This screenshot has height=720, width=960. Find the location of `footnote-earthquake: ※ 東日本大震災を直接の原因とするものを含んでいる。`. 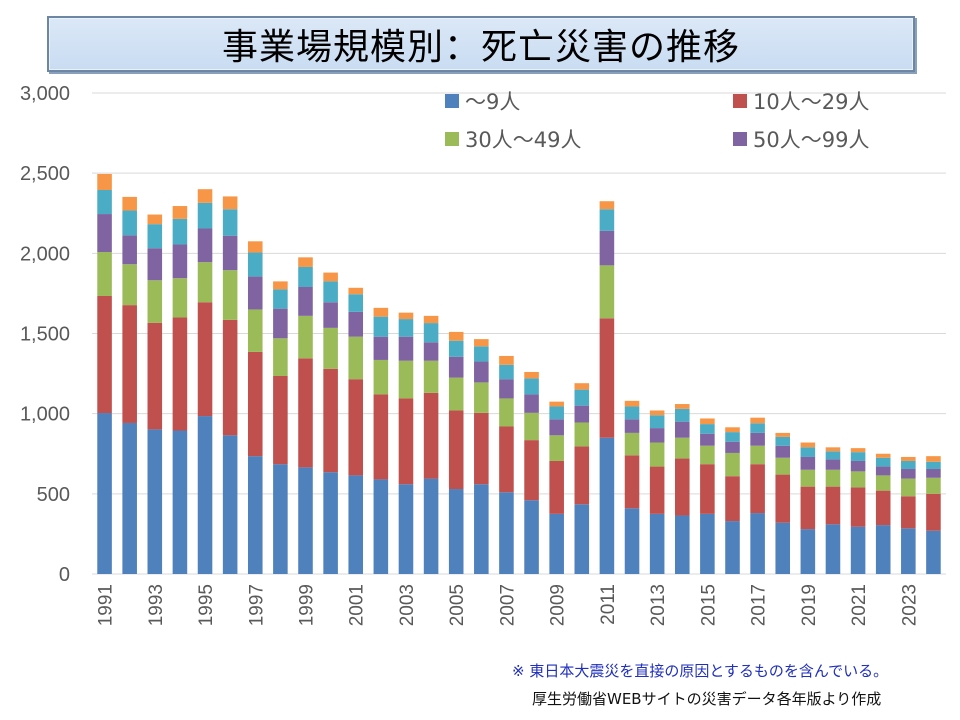

footnote-earthquake: ※ 東日本大震災を直接の原因とするものを含んでいる。 is located at coordinates (700, 671).